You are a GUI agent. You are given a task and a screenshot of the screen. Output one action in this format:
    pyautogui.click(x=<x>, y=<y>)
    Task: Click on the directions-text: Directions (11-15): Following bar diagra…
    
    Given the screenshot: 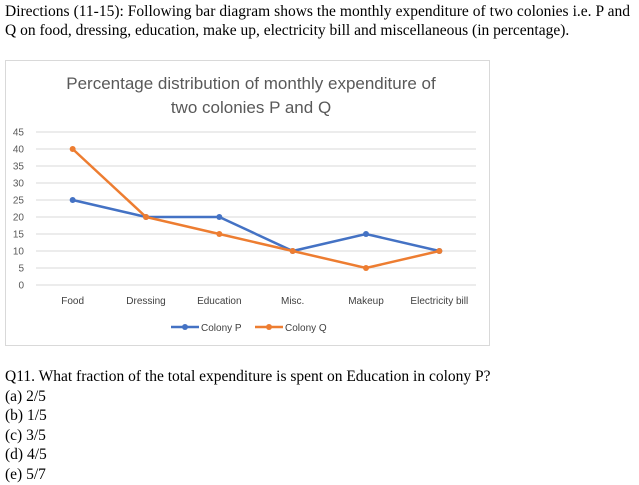 What is the action you would take?
    pyautogui.click(x=317, y=21)
    